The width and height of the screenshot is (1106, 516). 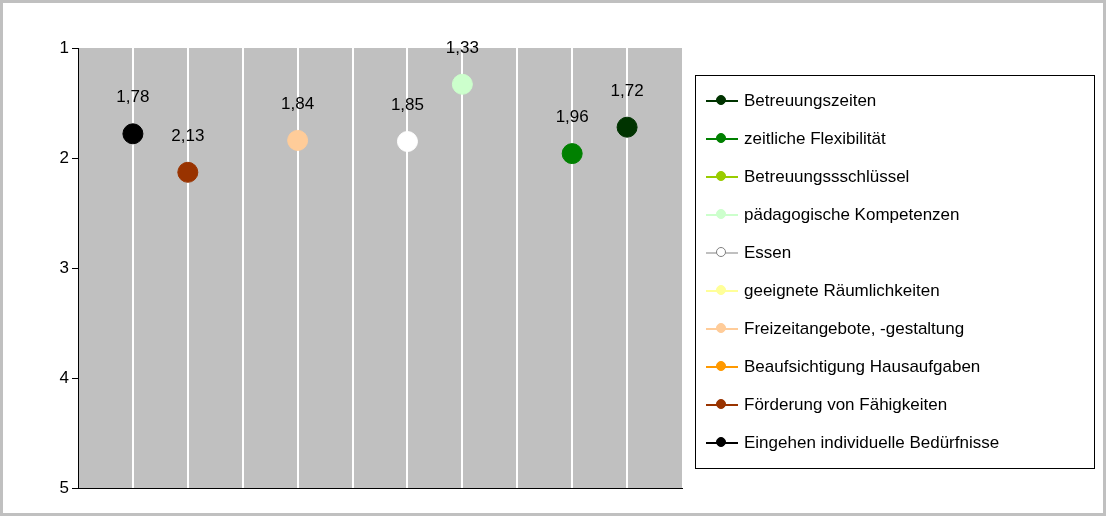 What do you see at coordinates (64, 267) in the screenshot?
I see `y-tick-label: 3` at bounding box center [64, 267].